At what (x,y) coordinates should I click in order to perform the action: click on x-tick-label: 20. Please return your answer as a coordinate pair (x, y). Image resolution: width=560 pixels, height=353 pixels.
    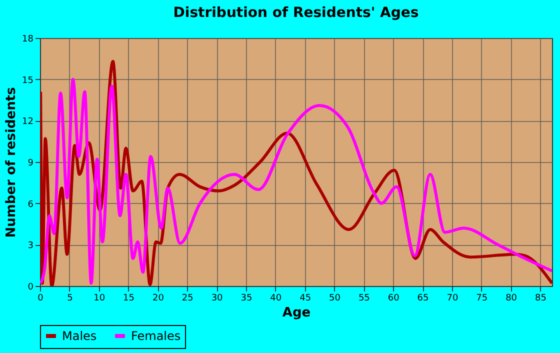
    Looking at the image, I should click on (158, 299).